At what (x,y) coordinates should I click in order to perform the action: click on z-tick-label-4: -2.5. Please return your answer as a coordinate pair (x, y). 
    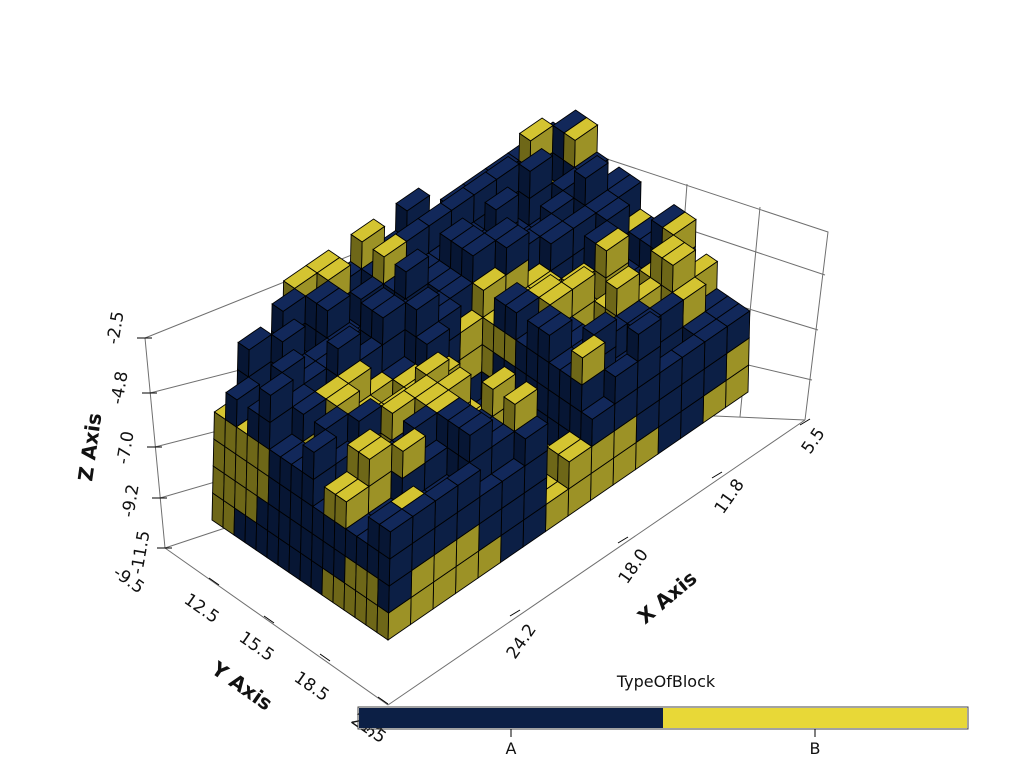
    Looking at the image, I should click on (115, 328).